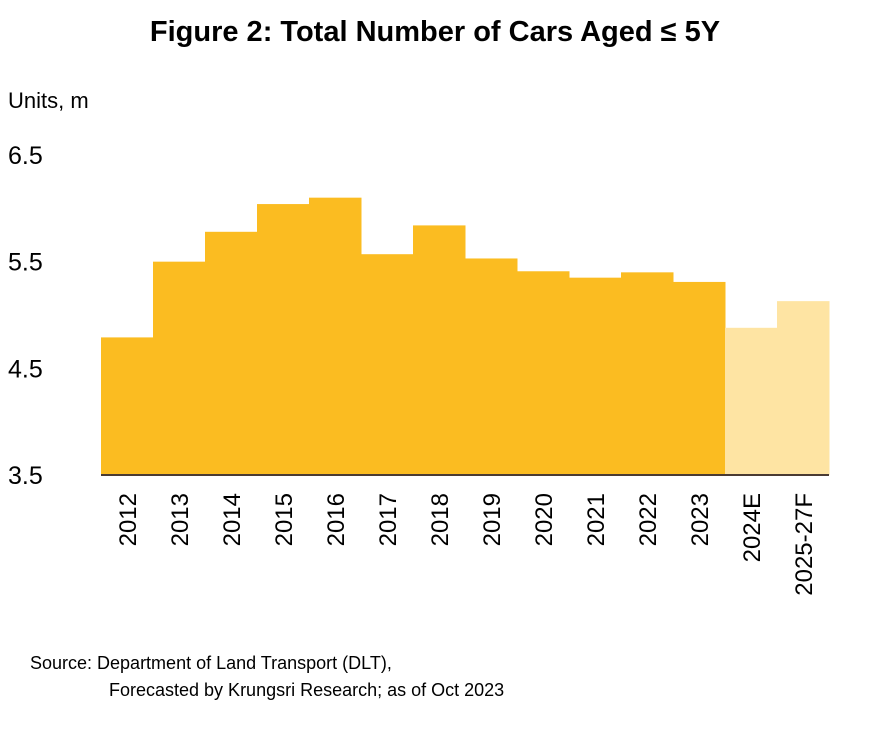  What do you see at coordinates (700, 519) in the screenshot?
I see `x-tick-label: 2023` at bounding box center [700, 519].